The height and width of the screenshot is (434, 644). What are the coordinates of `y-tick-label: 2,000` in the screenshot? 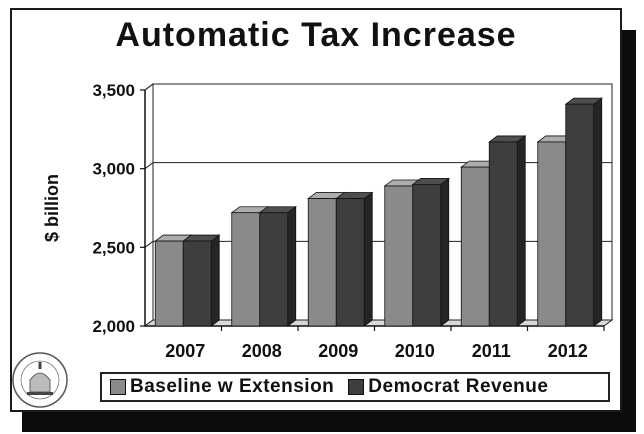 It's located at (113, 326).